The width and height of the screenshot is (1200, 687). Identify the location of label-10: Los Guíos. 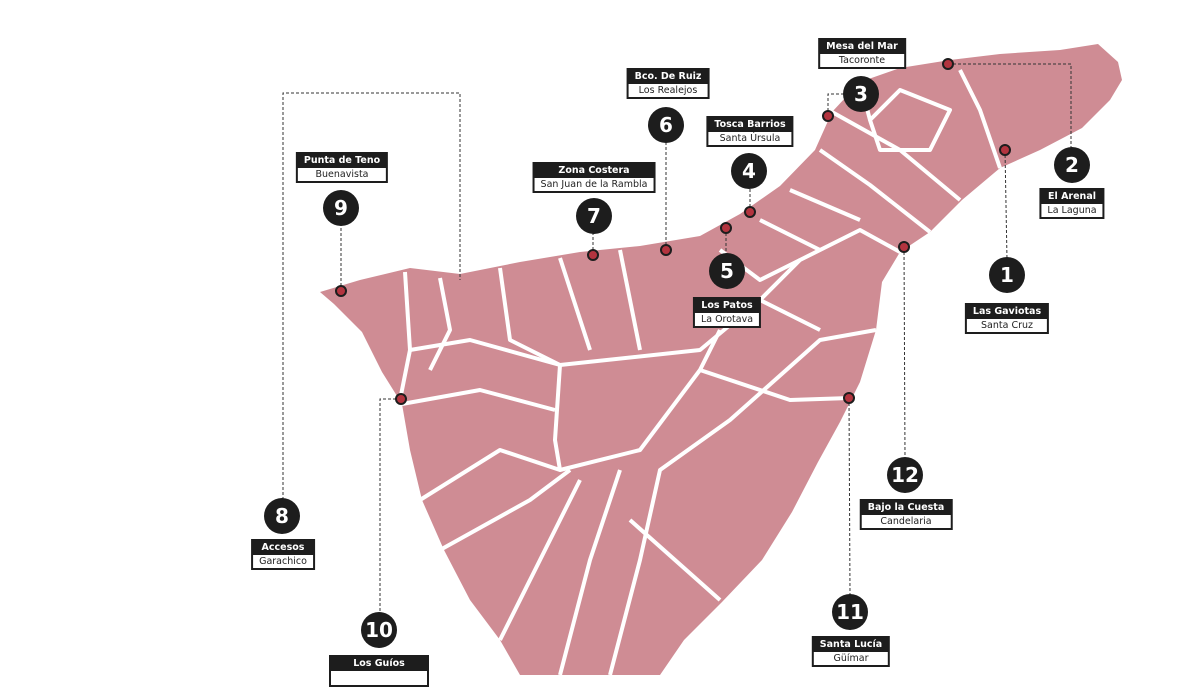
(379, 671).